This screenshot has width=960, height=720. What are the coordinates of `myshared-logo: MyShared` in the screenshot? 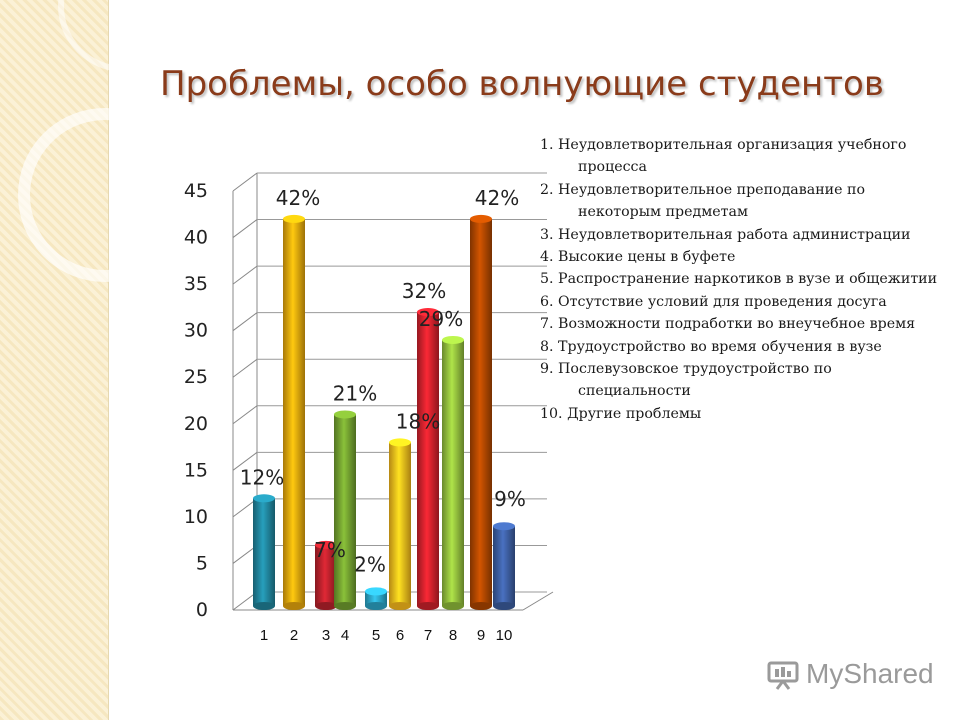 It's located at (851, 674).